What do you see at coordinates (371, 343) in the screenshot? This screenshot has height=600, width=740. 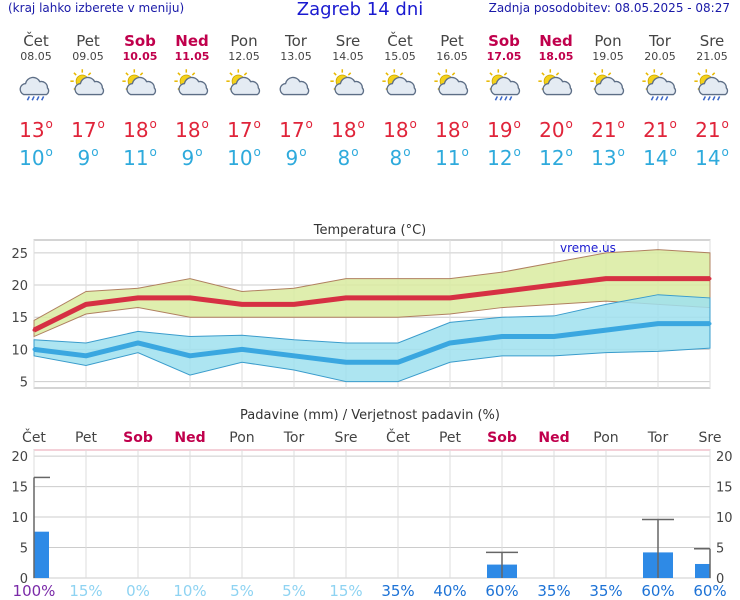 I see `min-temp-line` at bounding box center [371, 343].